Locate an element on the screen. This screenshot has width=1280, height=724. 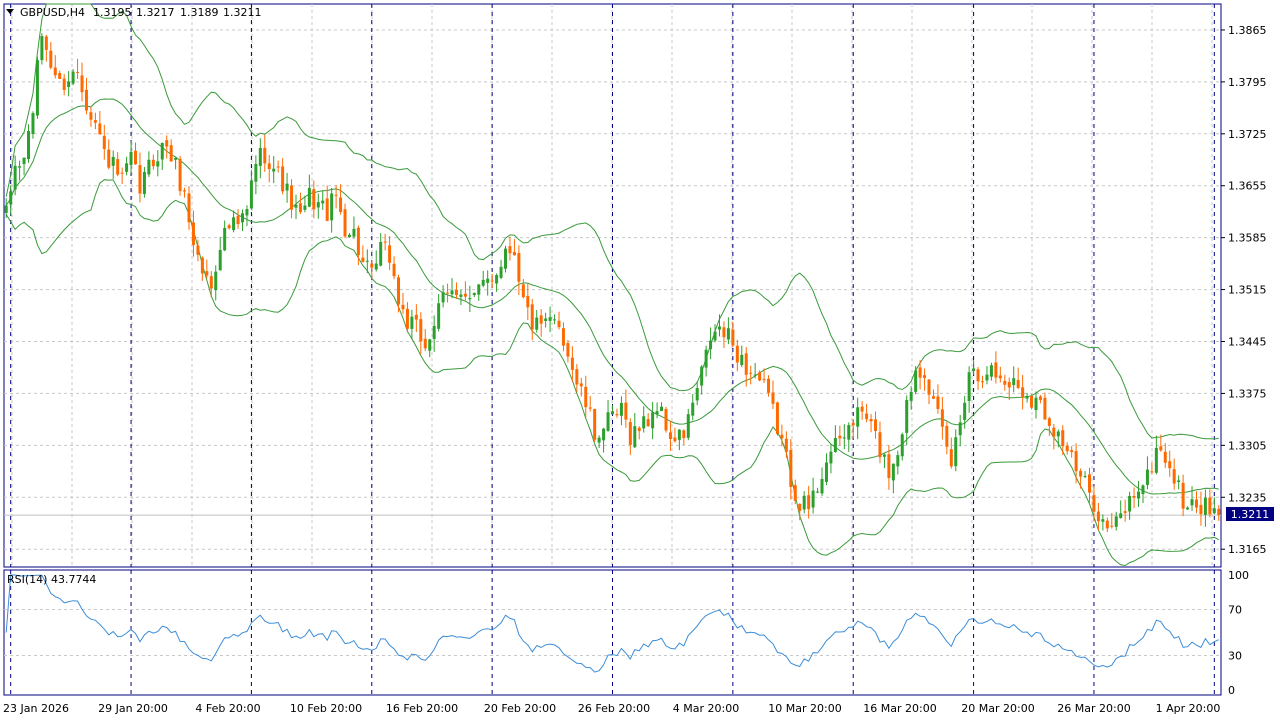
x-tick-label: 16 Mar 20:00 is located at coordinates (899, 708).